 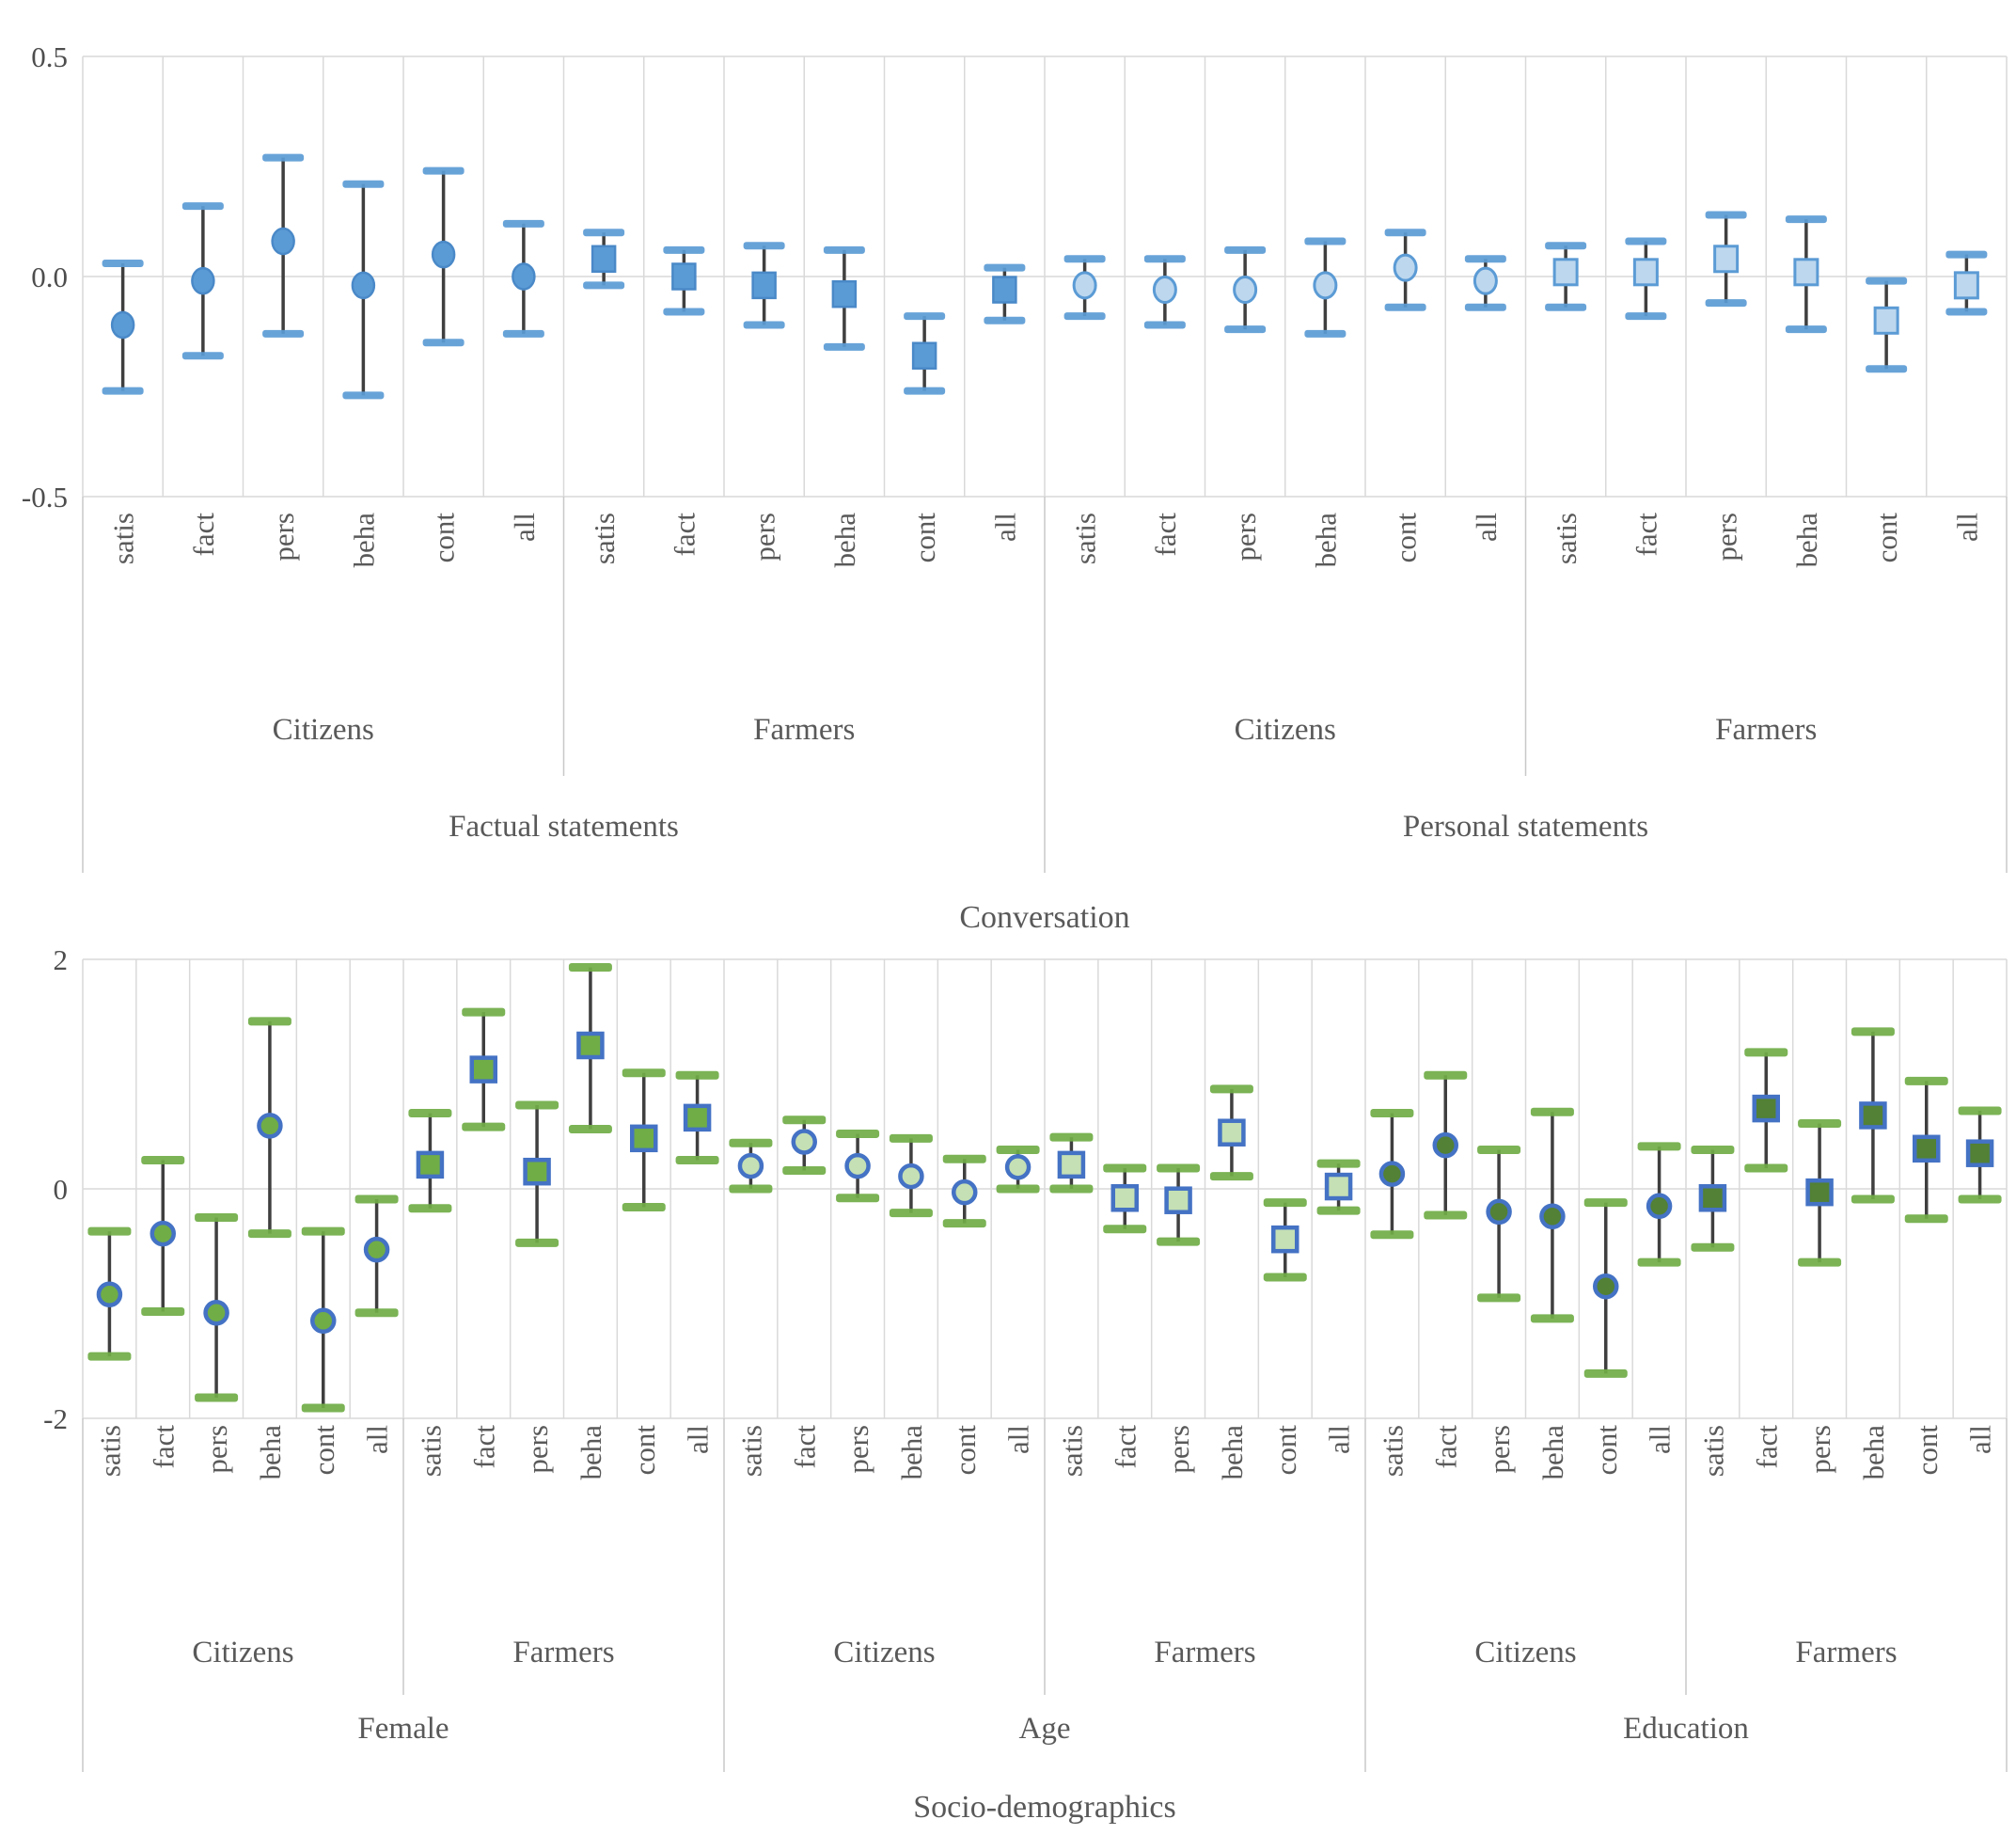 What do you see at coordinates (50, 57) in the screenshot?
I see `y-axis-tick-label: 0.5` at bounding box center [50, 57].